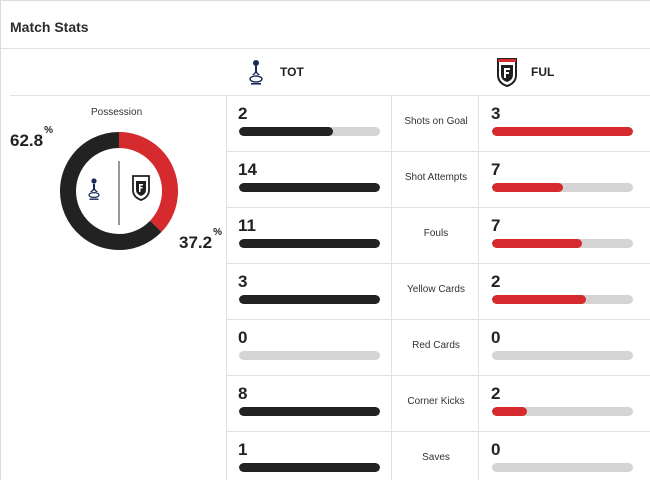 The height and width of the screenshot is (480, 650). What do you see at coordinates (243, 113) in the screenshot?
I see `home-stat-value: 2` at bounding box center [243, 113].